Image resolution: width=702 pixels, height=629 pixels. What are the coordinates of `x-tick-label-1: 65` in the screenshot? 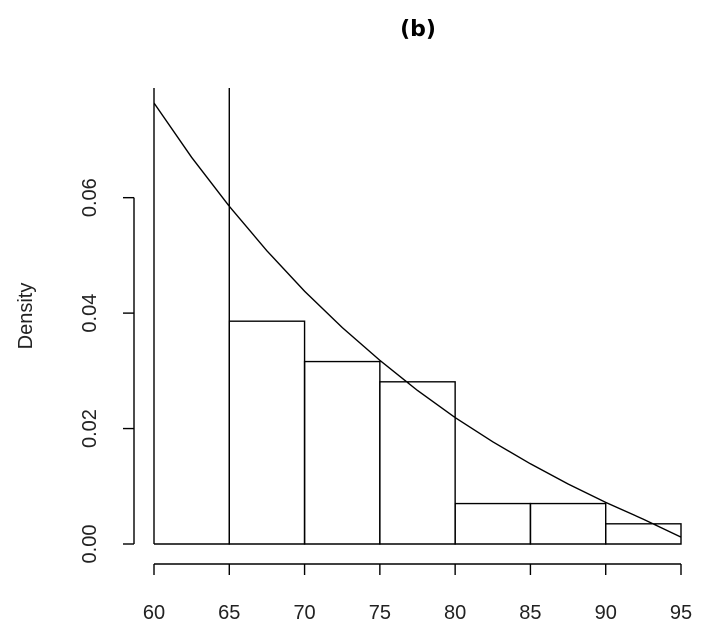 It's located at (229, 613).